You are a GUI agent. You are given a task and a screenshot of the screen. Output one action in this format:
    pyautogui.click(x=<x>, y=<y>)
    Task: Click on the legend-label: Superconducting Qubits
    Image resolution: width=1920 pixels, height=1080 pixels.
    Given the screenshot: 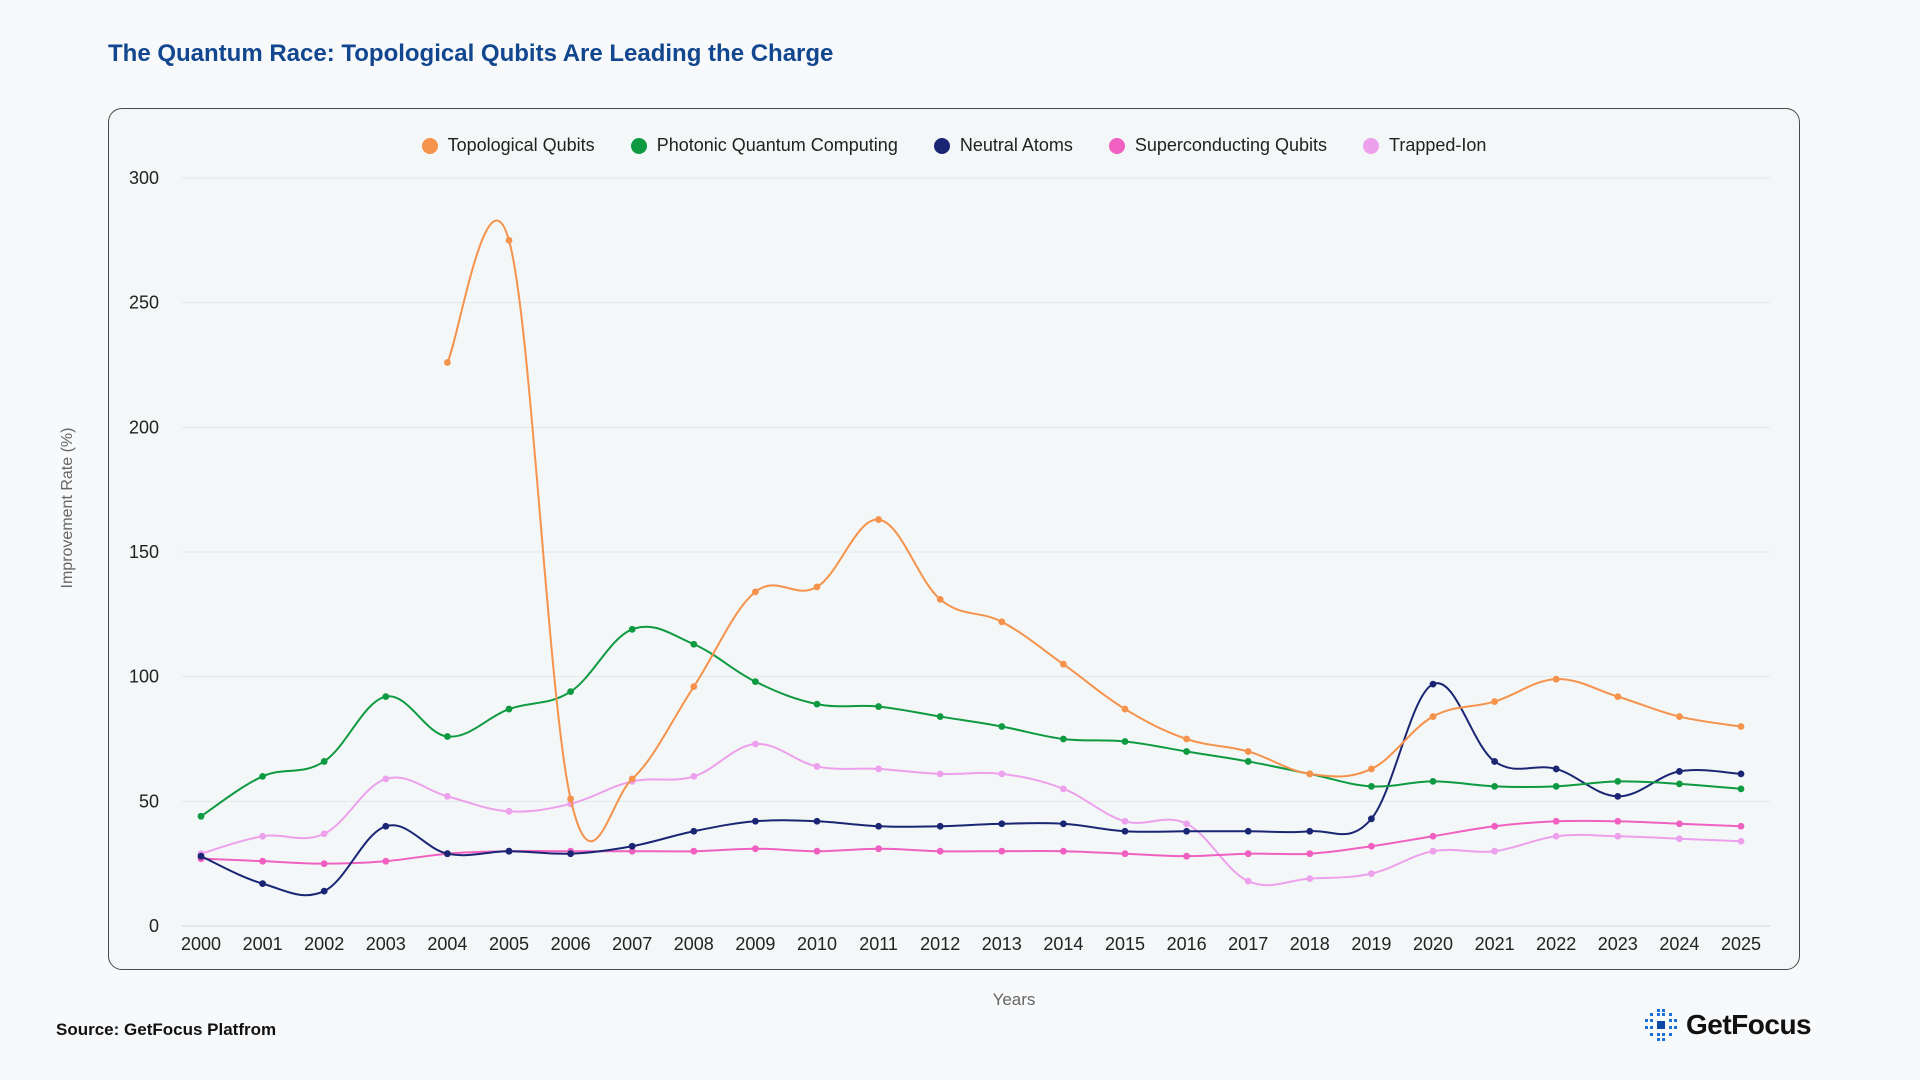 What is the action you would take?
    pyautogui.click(x=1230, y=145)
    